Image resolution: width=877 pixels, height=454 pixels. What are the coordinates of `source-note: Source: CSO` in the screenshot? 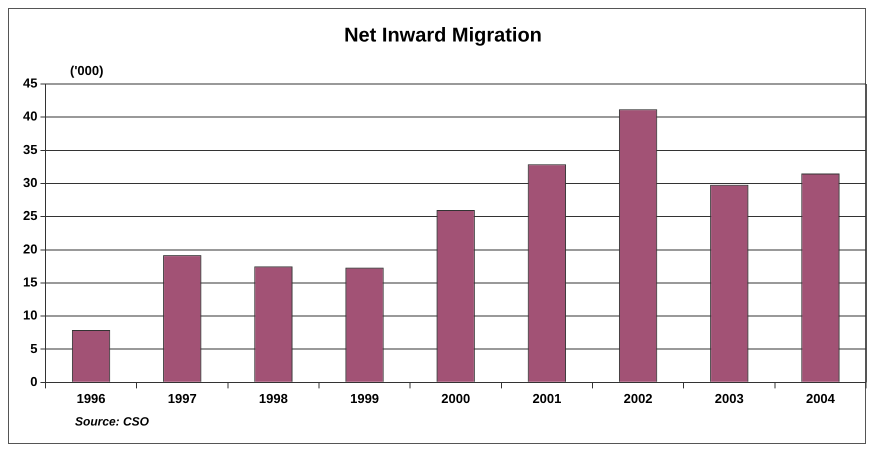 It's located at (112, 421).